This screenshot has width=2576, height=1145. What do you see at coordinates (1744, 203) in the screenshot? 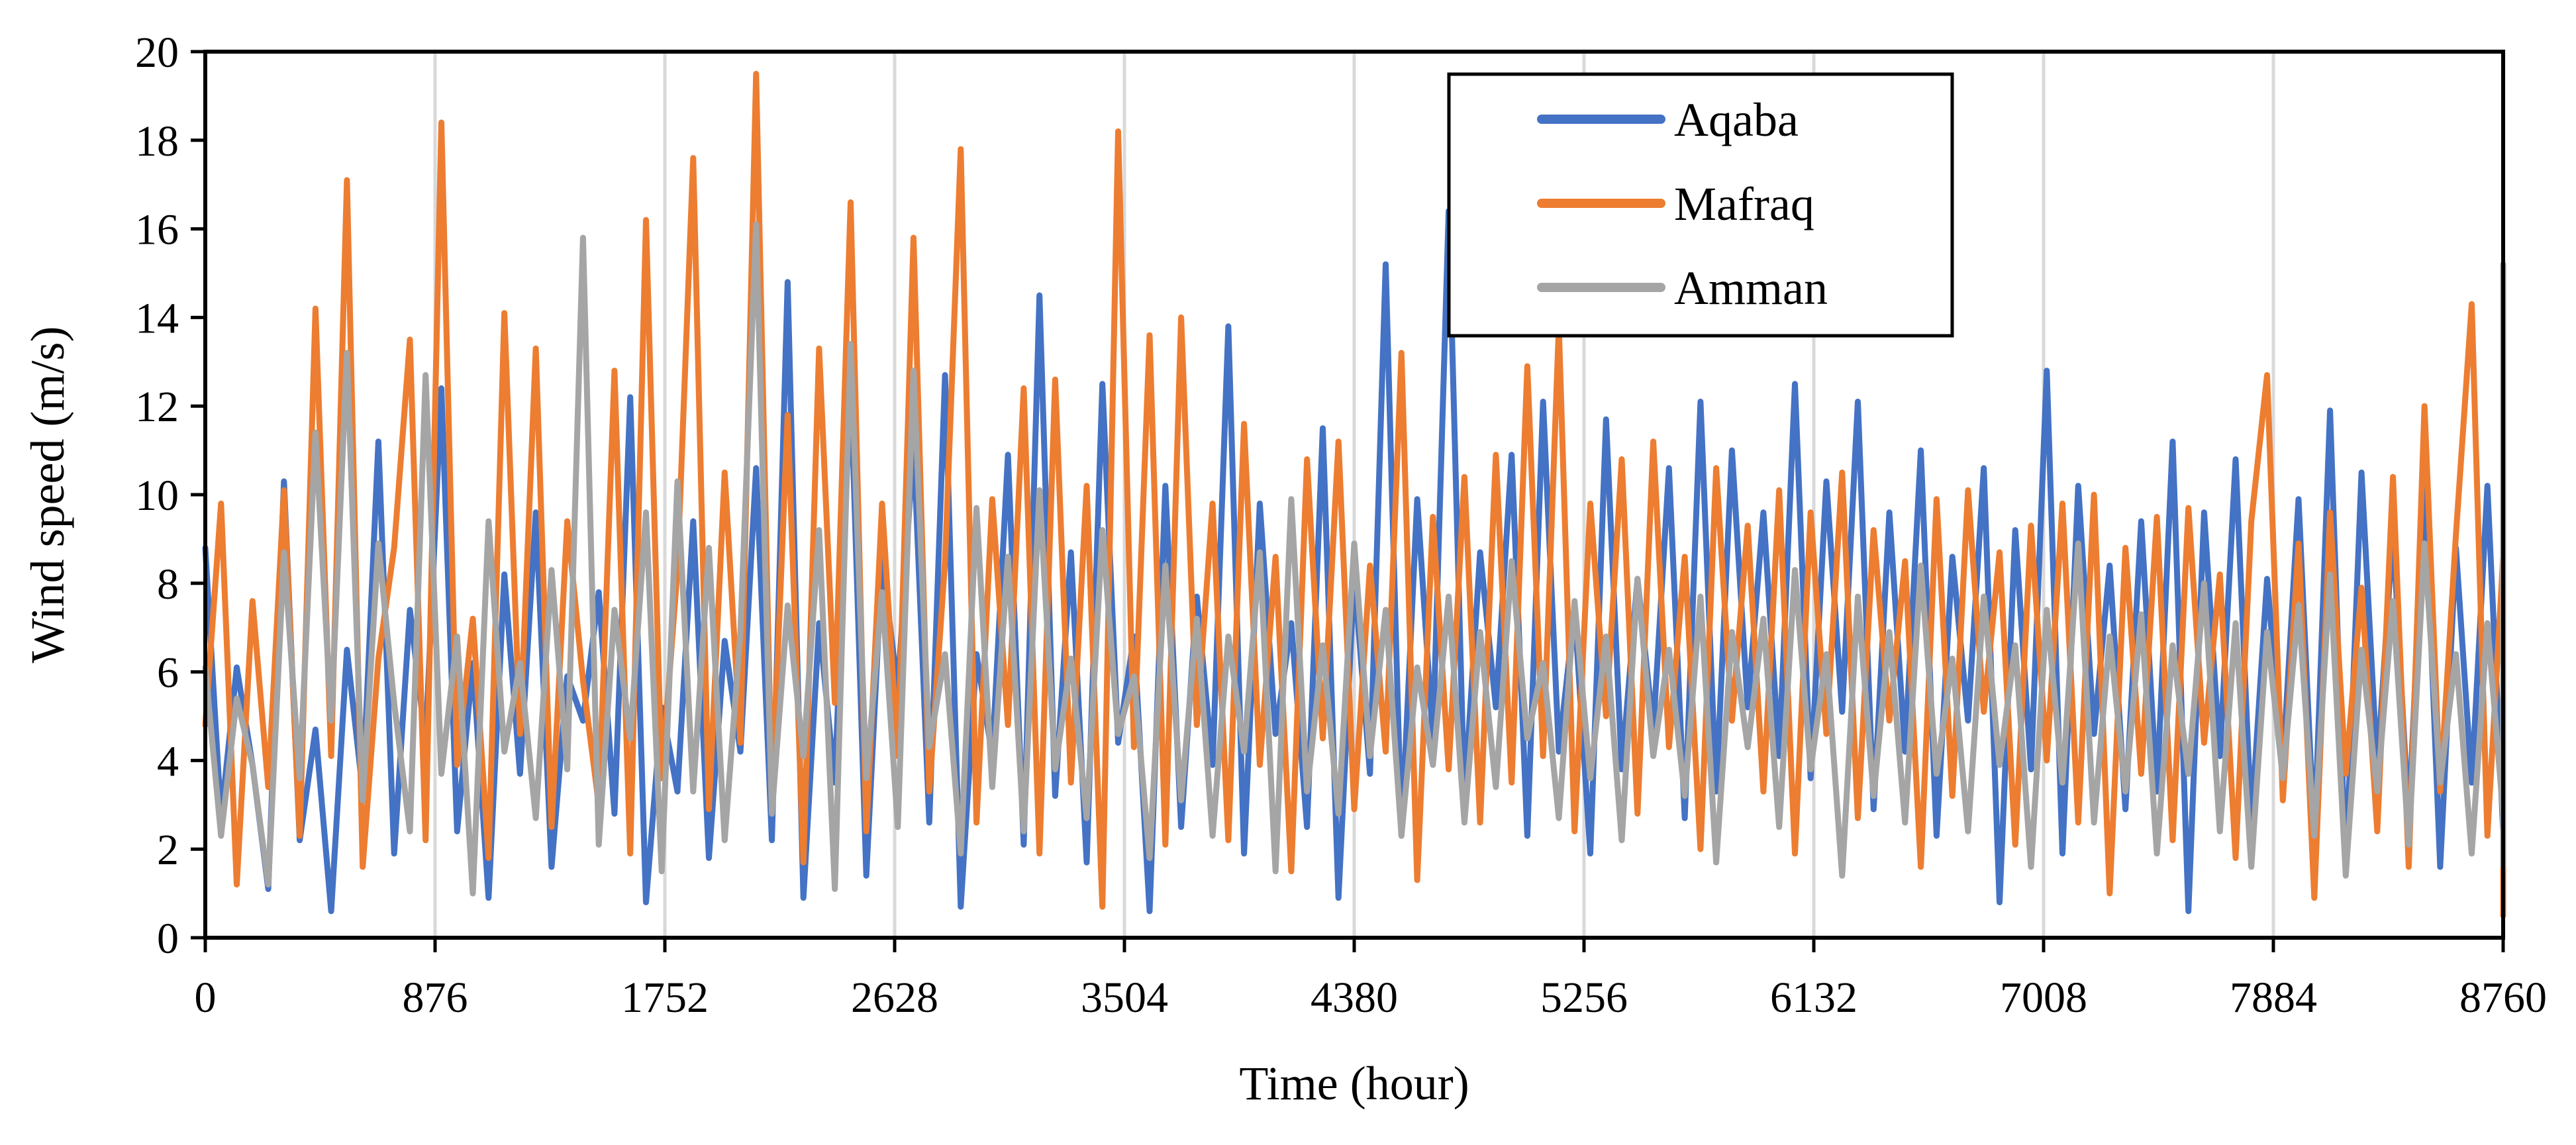
I see `legend-label-mafraq: Mafraq` at bounding box center [1744, 203].